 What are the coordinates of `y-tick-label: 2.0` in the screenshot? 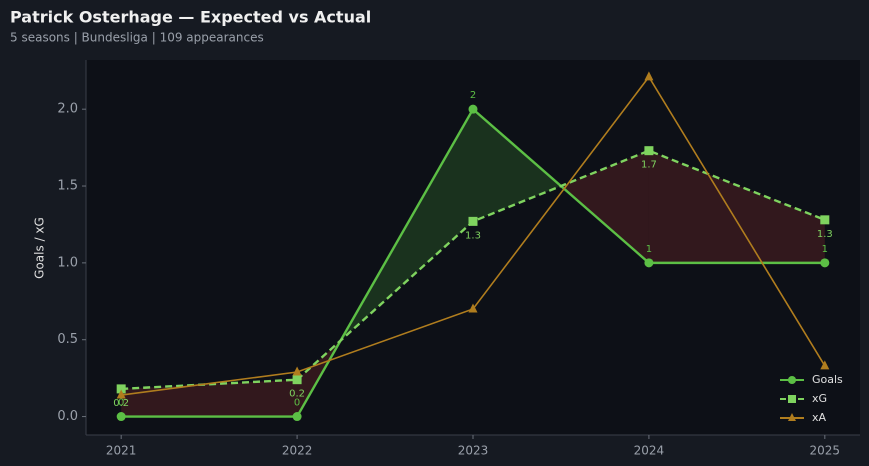 It's located at (67, 109).